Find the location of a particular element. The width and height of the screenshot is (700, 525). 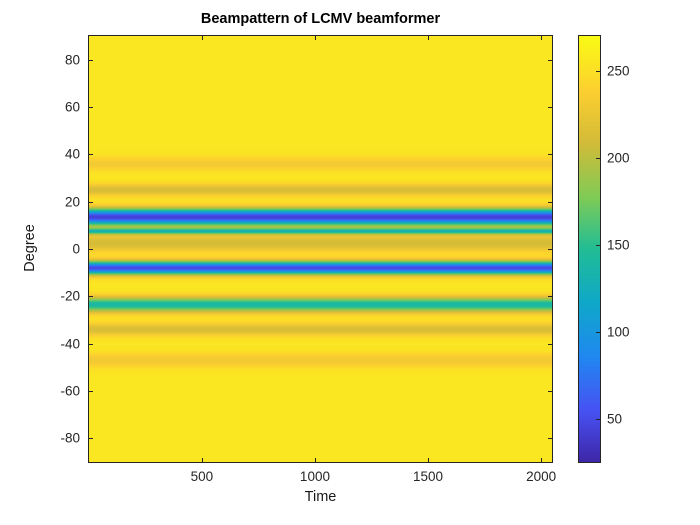

colorbar is located at coordinates (589, 249).